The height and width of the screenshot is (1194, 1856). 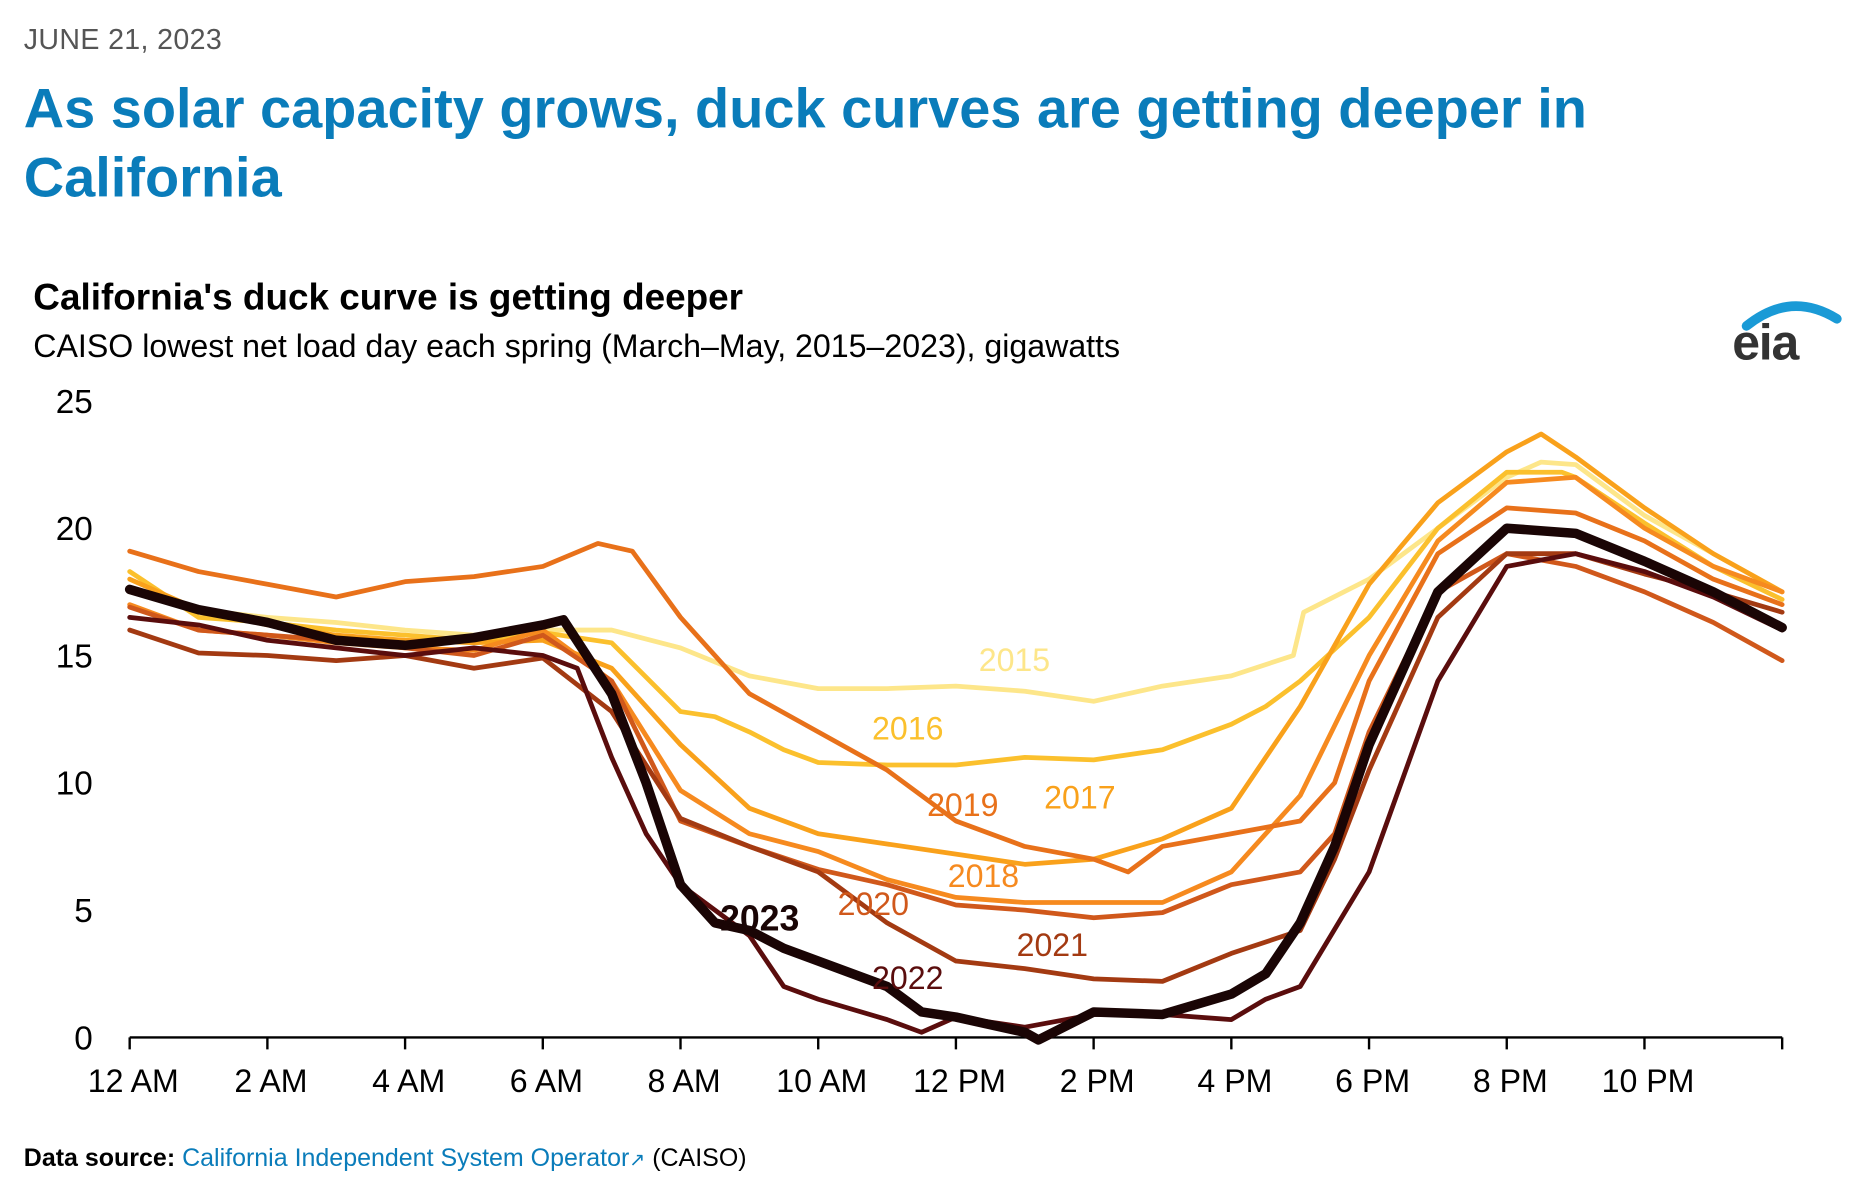 What do you see at coordinates (74, 656) in the screenshot?
I see `y-tick-label: 15` at bounding box center [74, 656].